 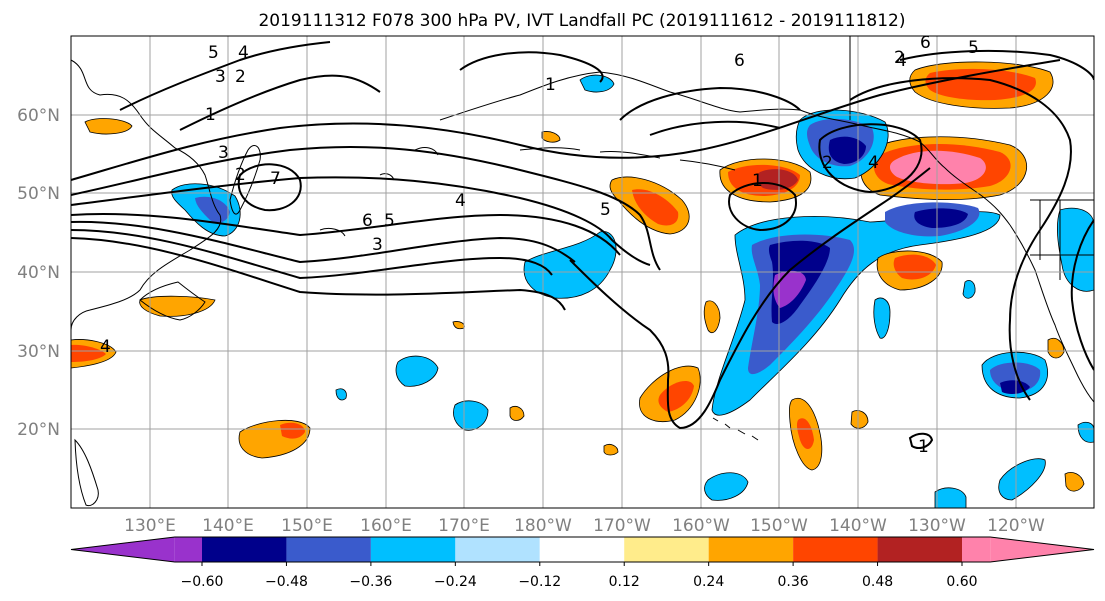 I want to click on colorbar-tick-label: −0.36, so click(x=370, y=582).